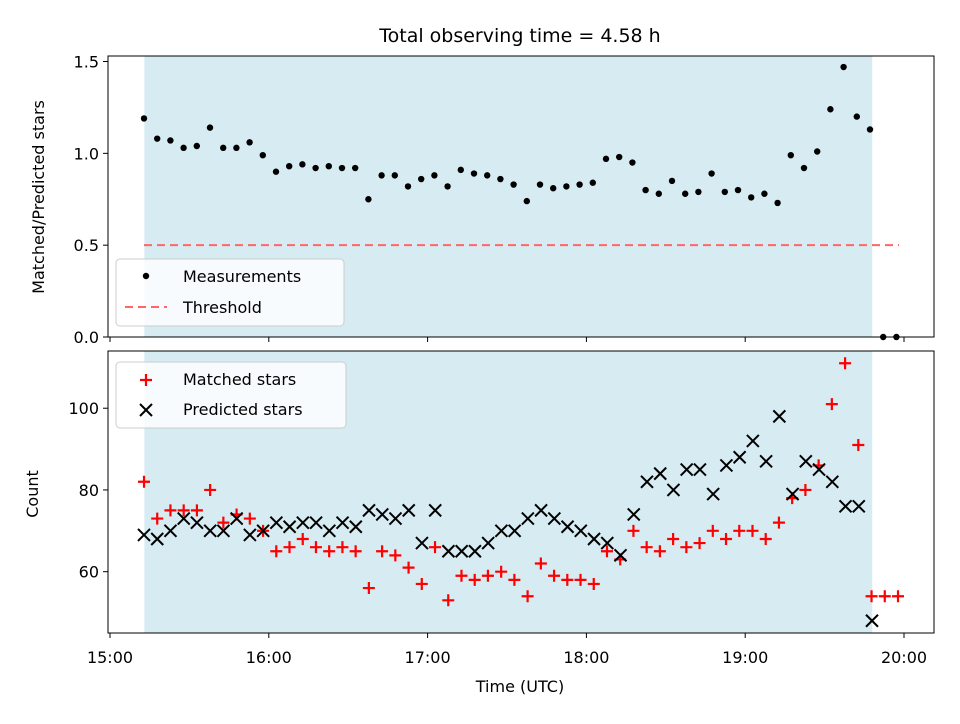 This screenshot has width=960, height=724. What do you see at coordinates (89, 572) in the screenshot?
I see `y-tick-label: 60` at bounding box center [89, 572].